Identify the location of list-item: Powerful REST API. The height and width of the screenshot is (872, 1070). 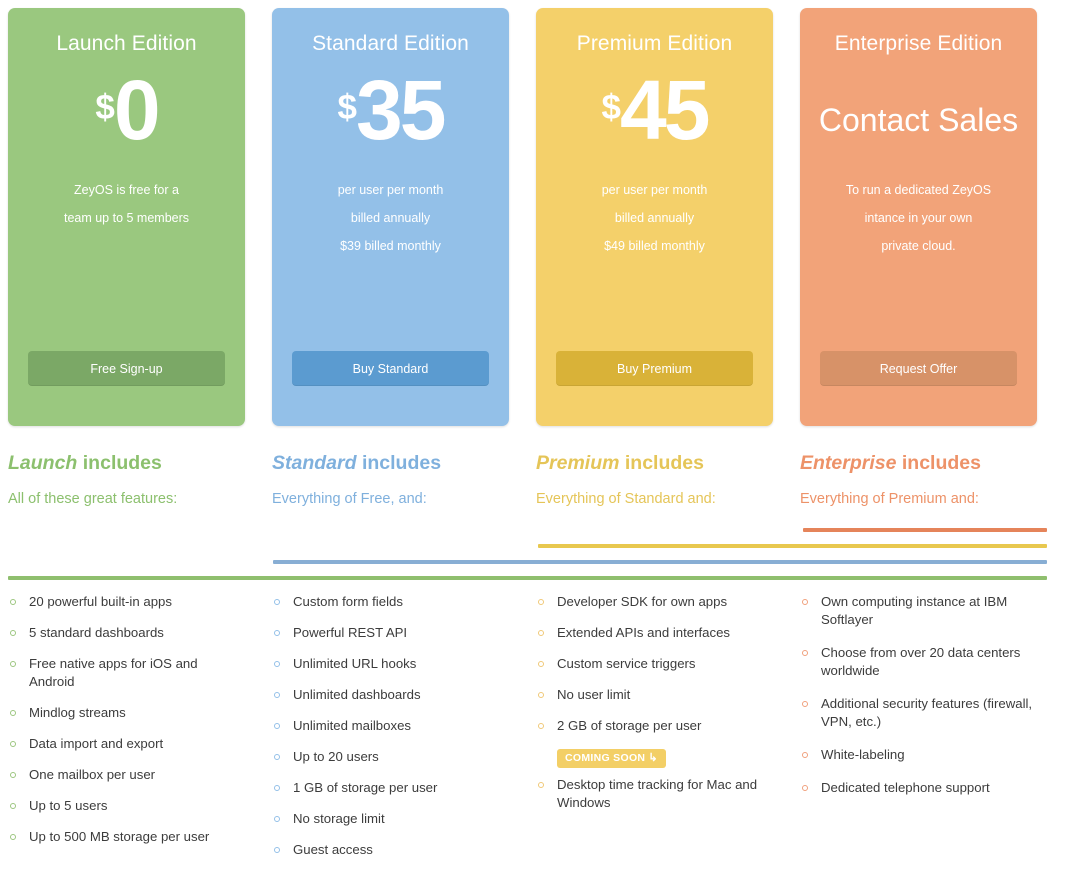
(390, 633).